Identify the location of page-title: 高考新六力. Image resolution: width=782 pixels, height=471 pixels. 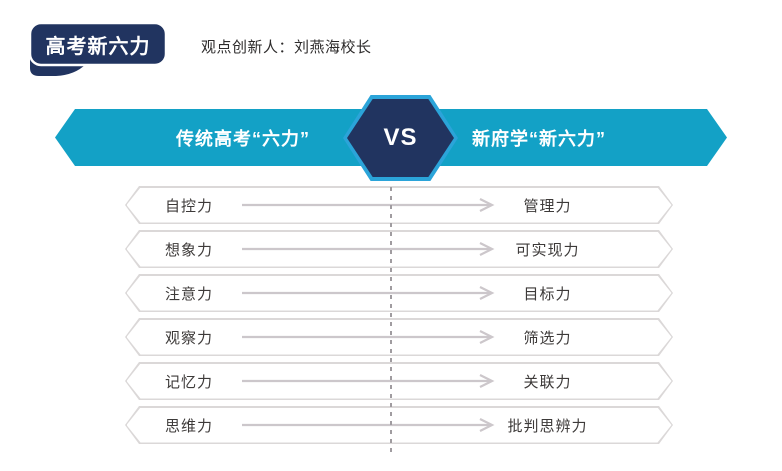
(98, 46).